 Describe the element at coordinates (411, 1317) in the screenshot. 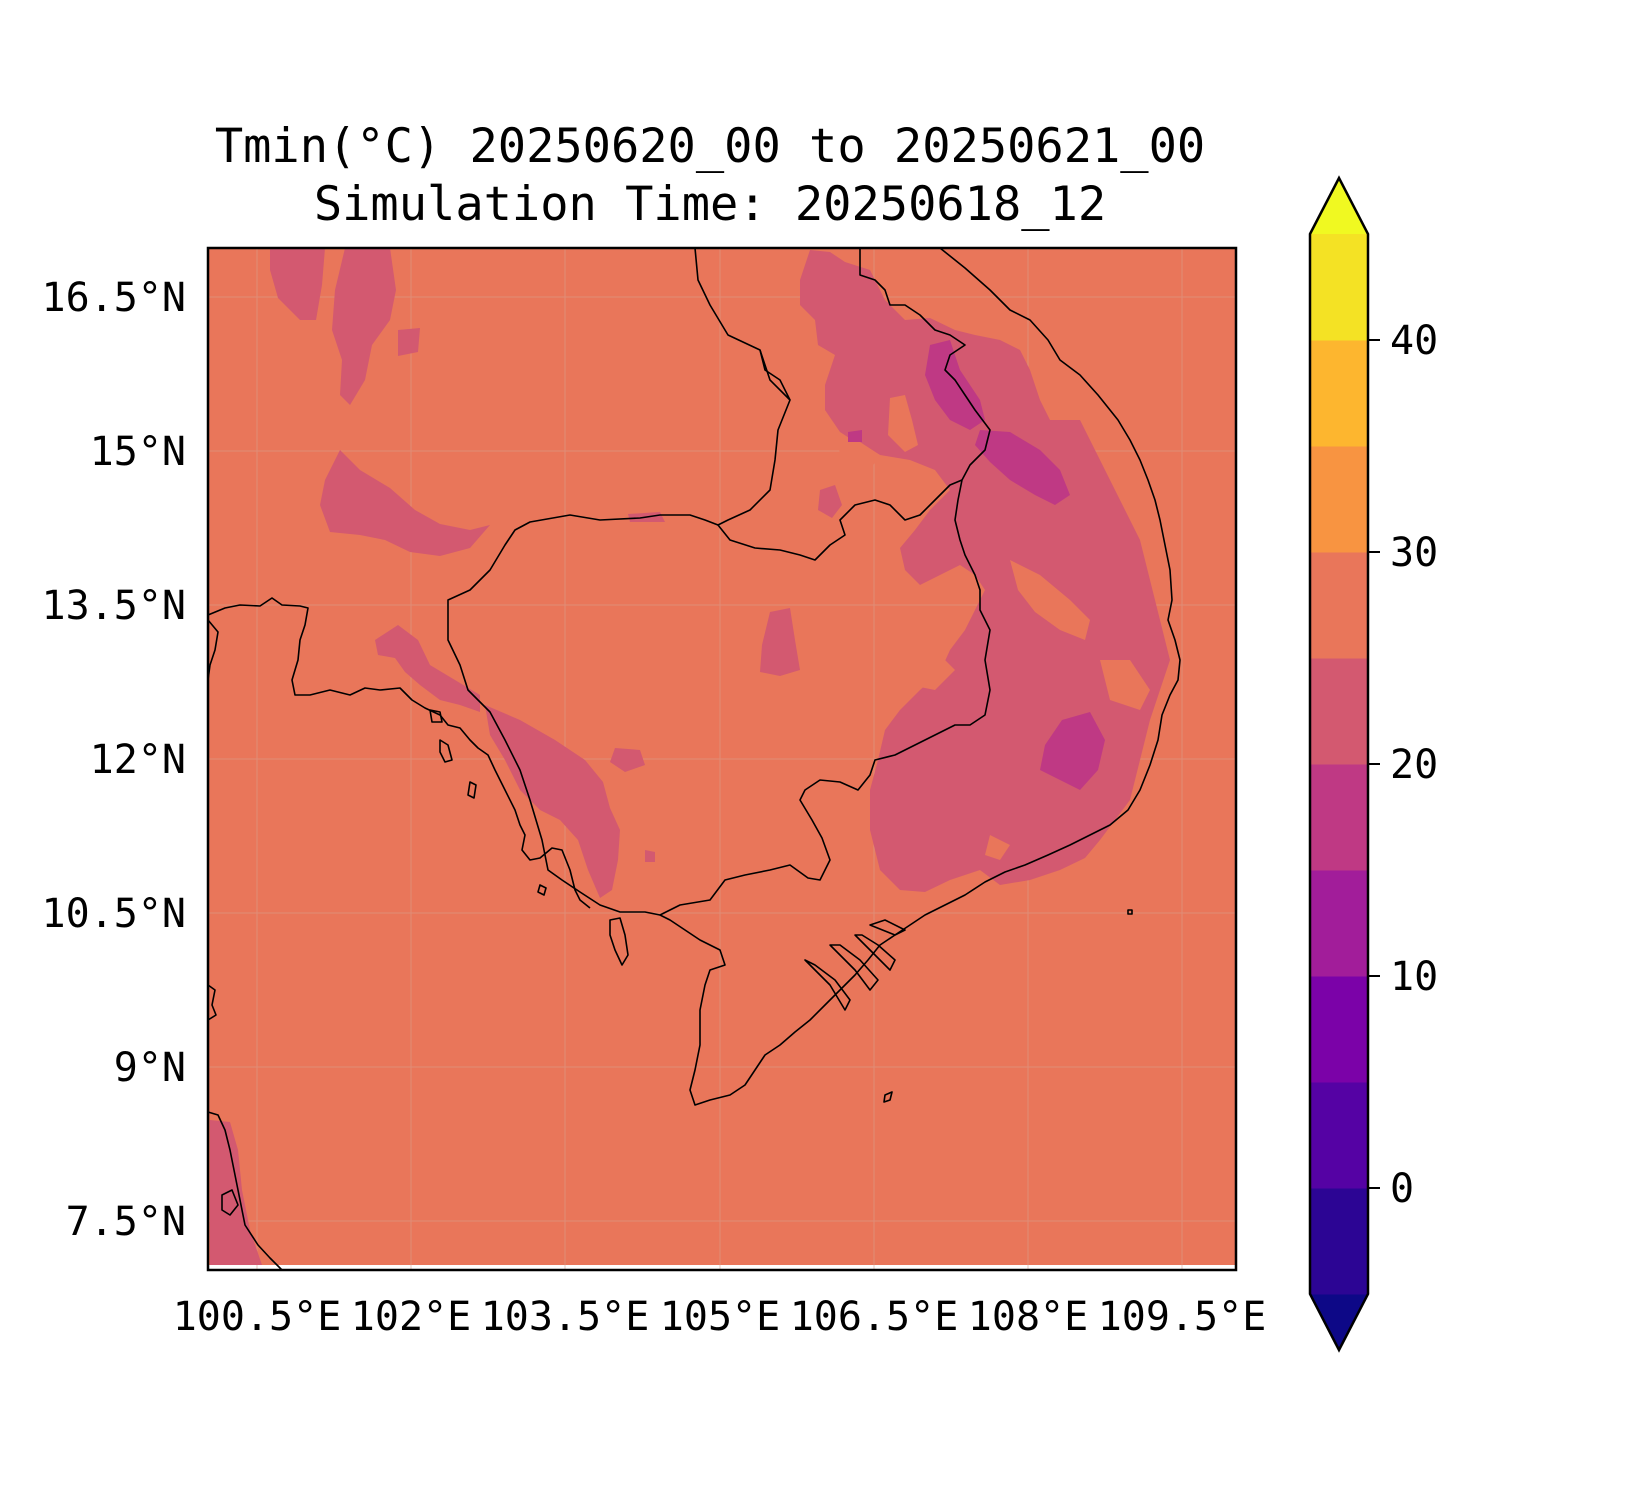

I see `lon-label: 102°E` at that location.